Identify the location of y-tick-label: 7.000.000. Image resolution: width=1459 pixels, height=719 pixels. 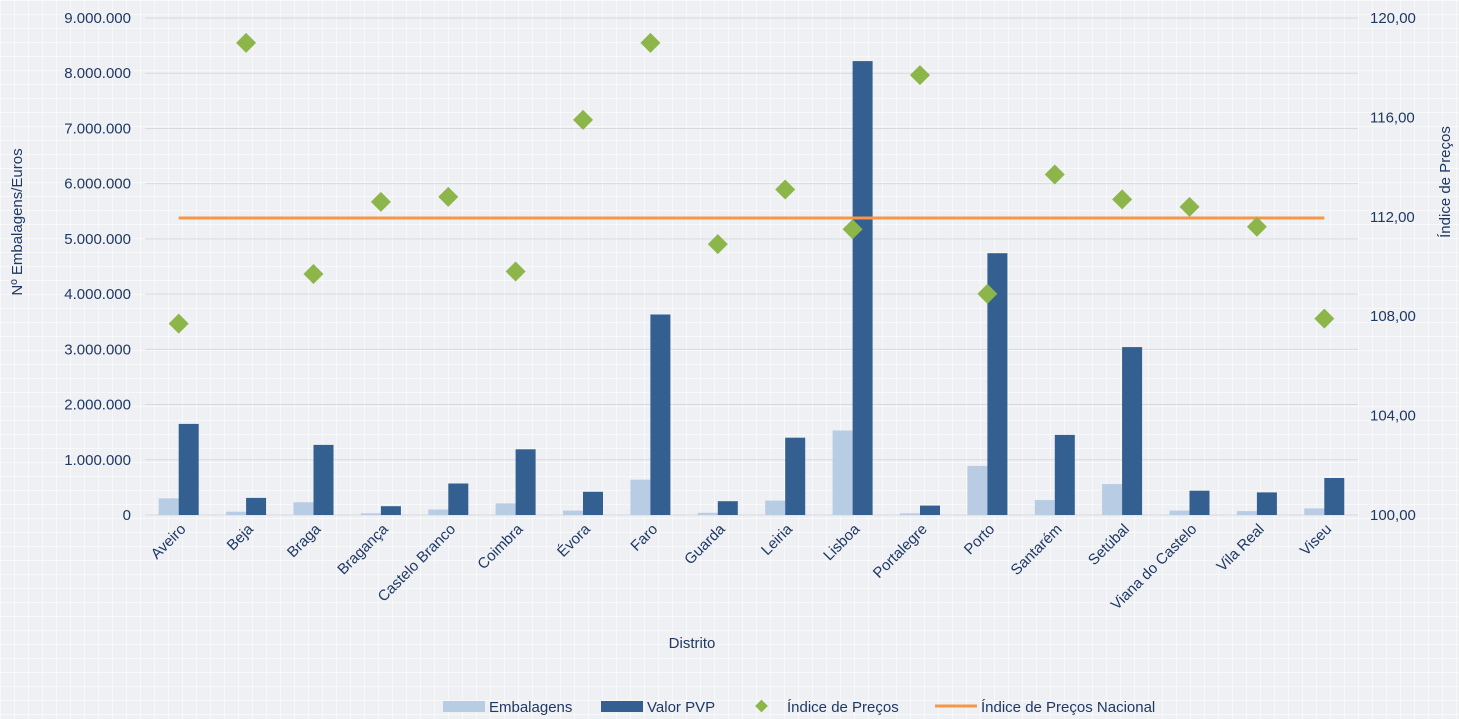
(97, 128).